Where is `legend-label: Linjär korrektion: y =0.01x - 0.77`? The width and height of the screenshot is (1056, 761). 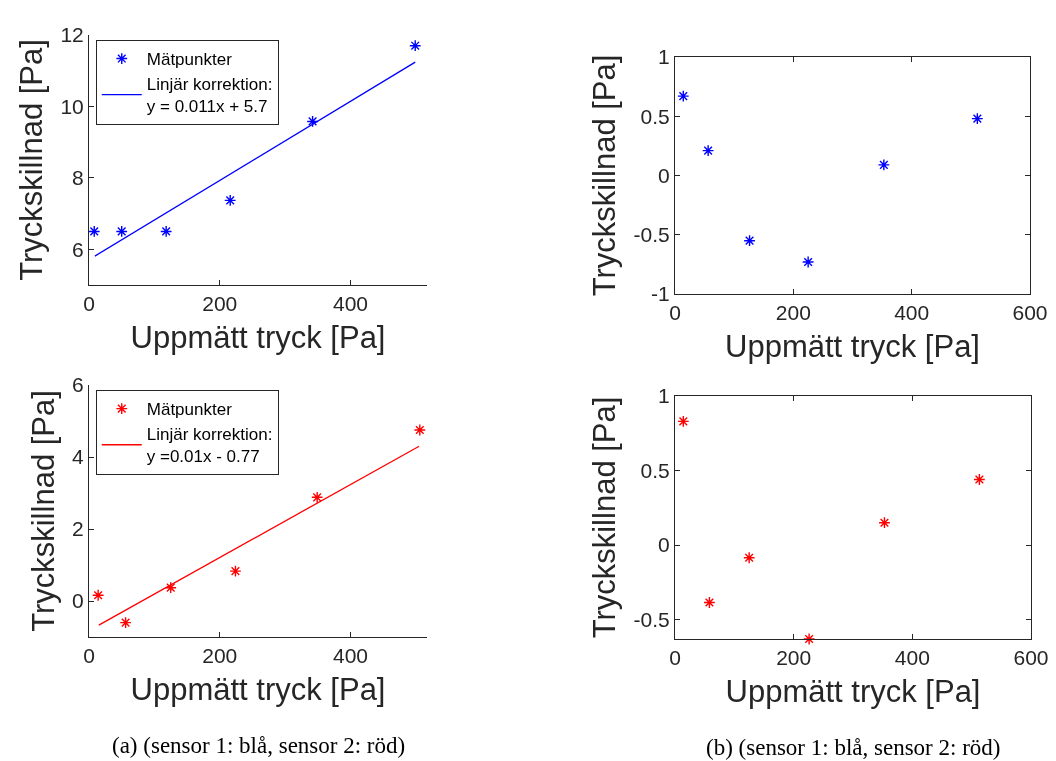
legend-label: Linjär korrektion: y =0.01x - 0.77 is located at coordinates (209, 446).